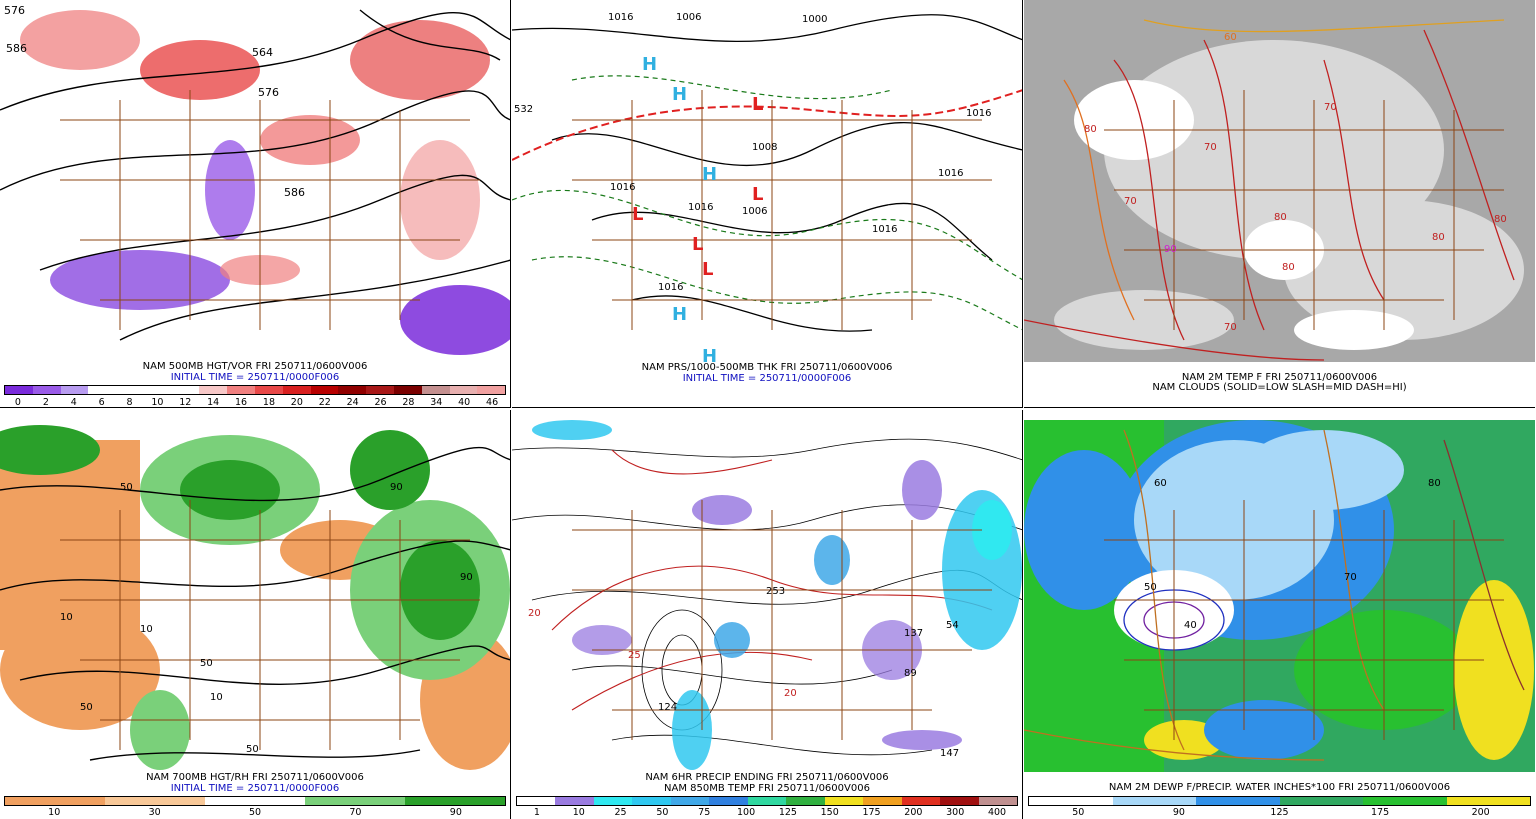 Image resolution: width=1536 pixels, height=819 pixels. What do you see at coordinates (767, 203) in the screenshot?
I see `thickness-lines` at bounding box center [767, 203].